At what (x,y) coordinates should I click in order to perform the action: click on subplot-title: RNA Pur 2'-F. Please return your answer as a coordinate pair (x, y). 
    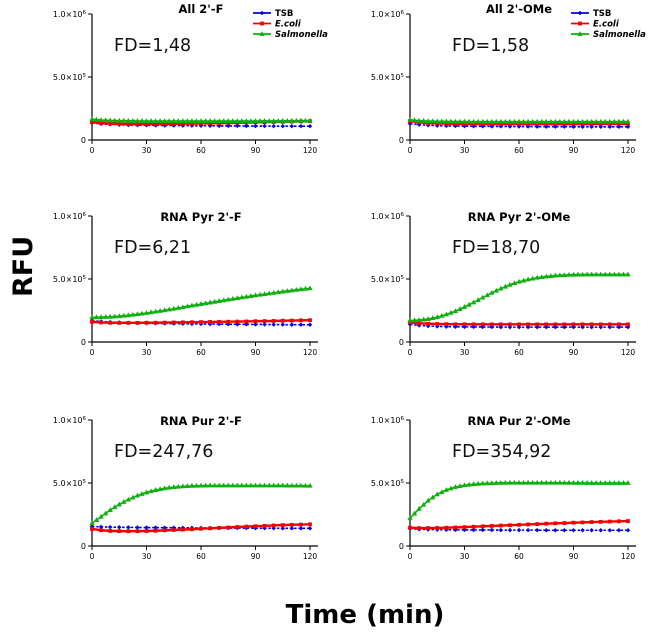
    Looking at the image, I should click on (201, 421).